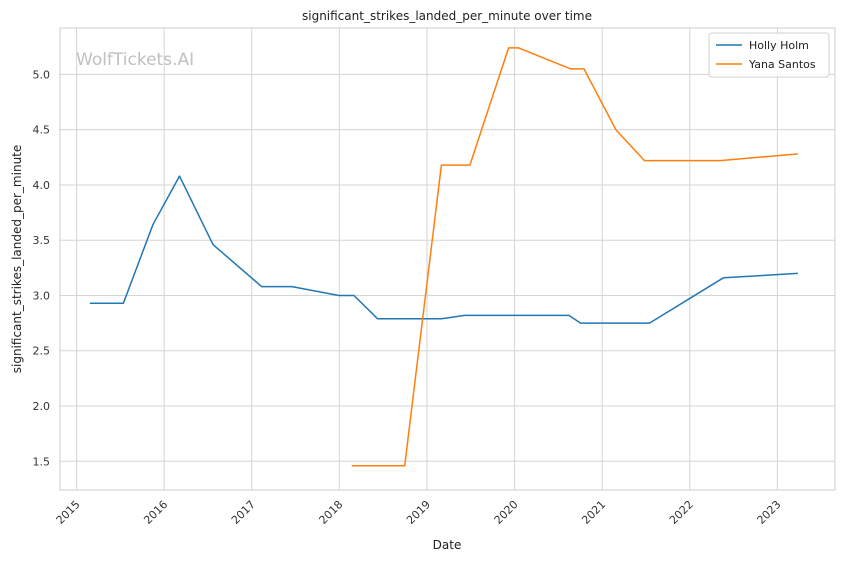  Describe the element at coordinates (42, 74) in the screenshot. I see `y-tick-label: 5.0` at that location.